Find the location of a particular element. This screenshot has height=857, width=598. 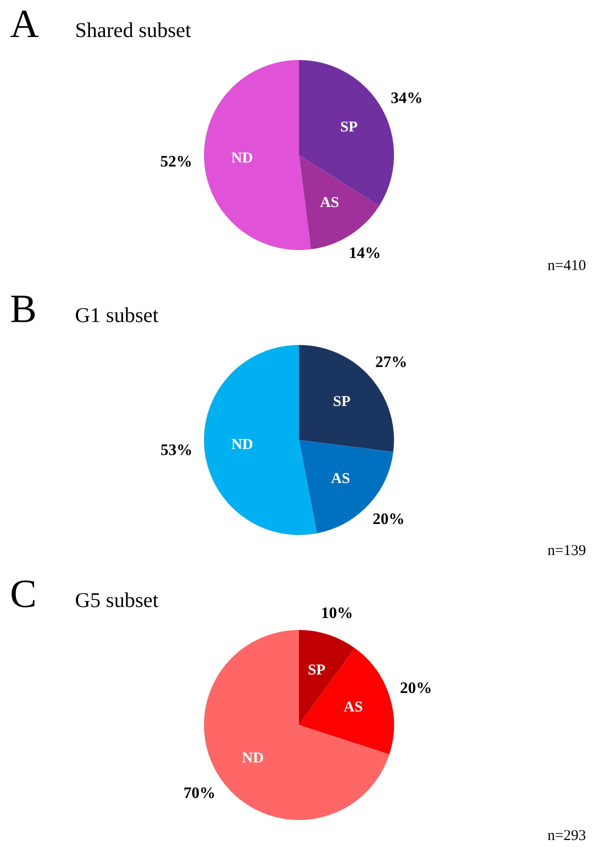

chart-title: Shared subset is located at coordinates (133, 30).